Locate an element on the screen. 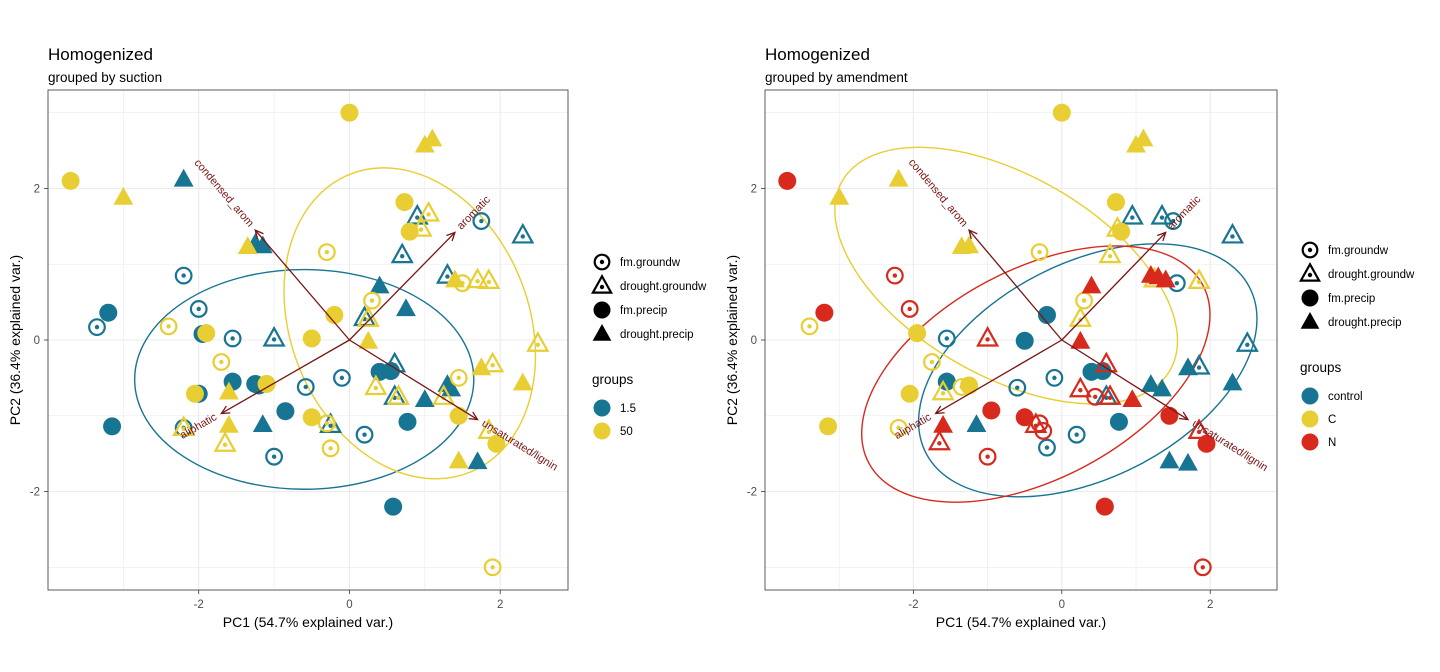 This screenshot has width=1440, height=672. x-tick-label: 2 is located at coordinates (500, 605).